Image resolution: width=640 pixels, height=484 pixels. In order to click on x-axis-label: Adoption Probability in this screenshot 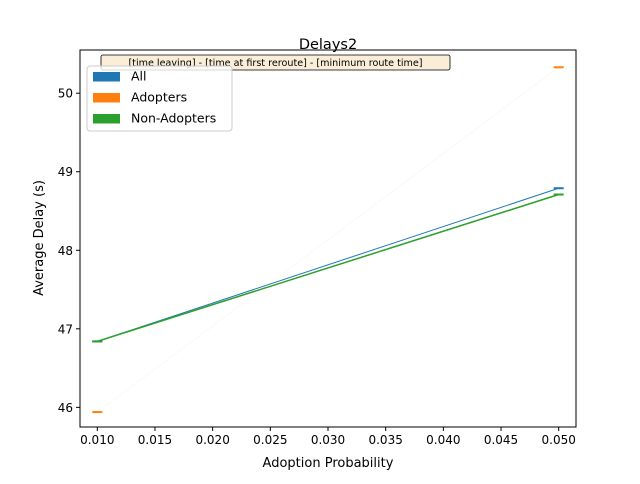, I will do `click(328, 463)`.